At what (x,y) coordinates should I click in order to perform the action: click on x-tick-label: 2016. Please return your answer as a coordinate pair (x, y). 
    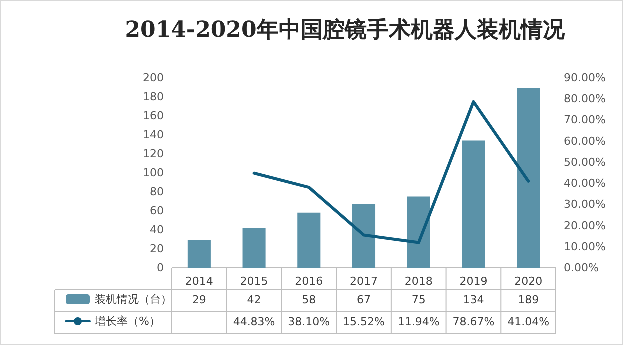
    Looking at the image, I should click on (309, 281).